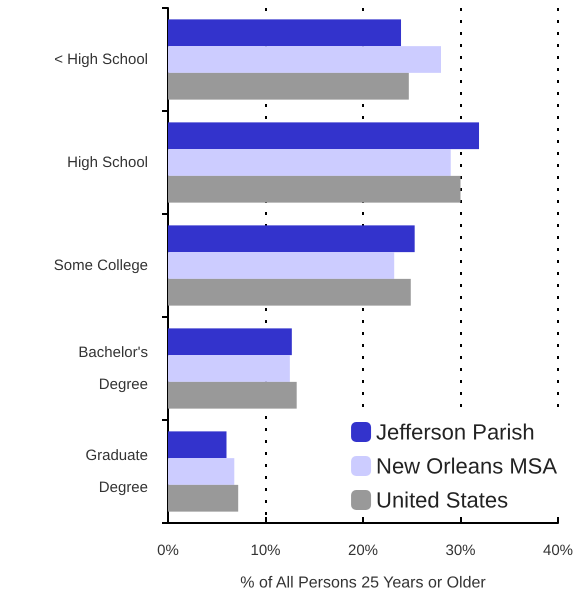 This screenshot has width=582, height=611. Describe the element at coordinates (363, 550) in the screenshot. I see `x-tick-label: 20%` at that location.